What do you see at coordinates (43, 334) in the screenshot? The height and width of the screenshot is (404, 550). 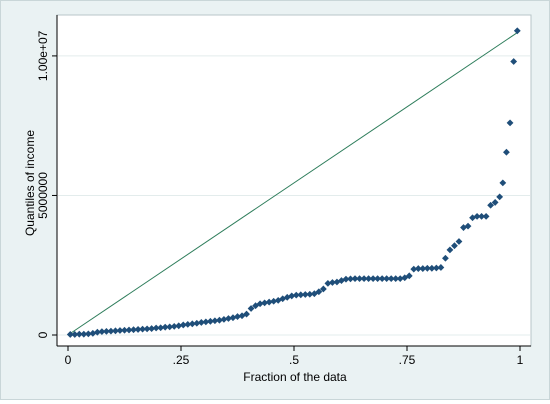 I see `y-tick-label: 0` at bounding box center [43, 334].